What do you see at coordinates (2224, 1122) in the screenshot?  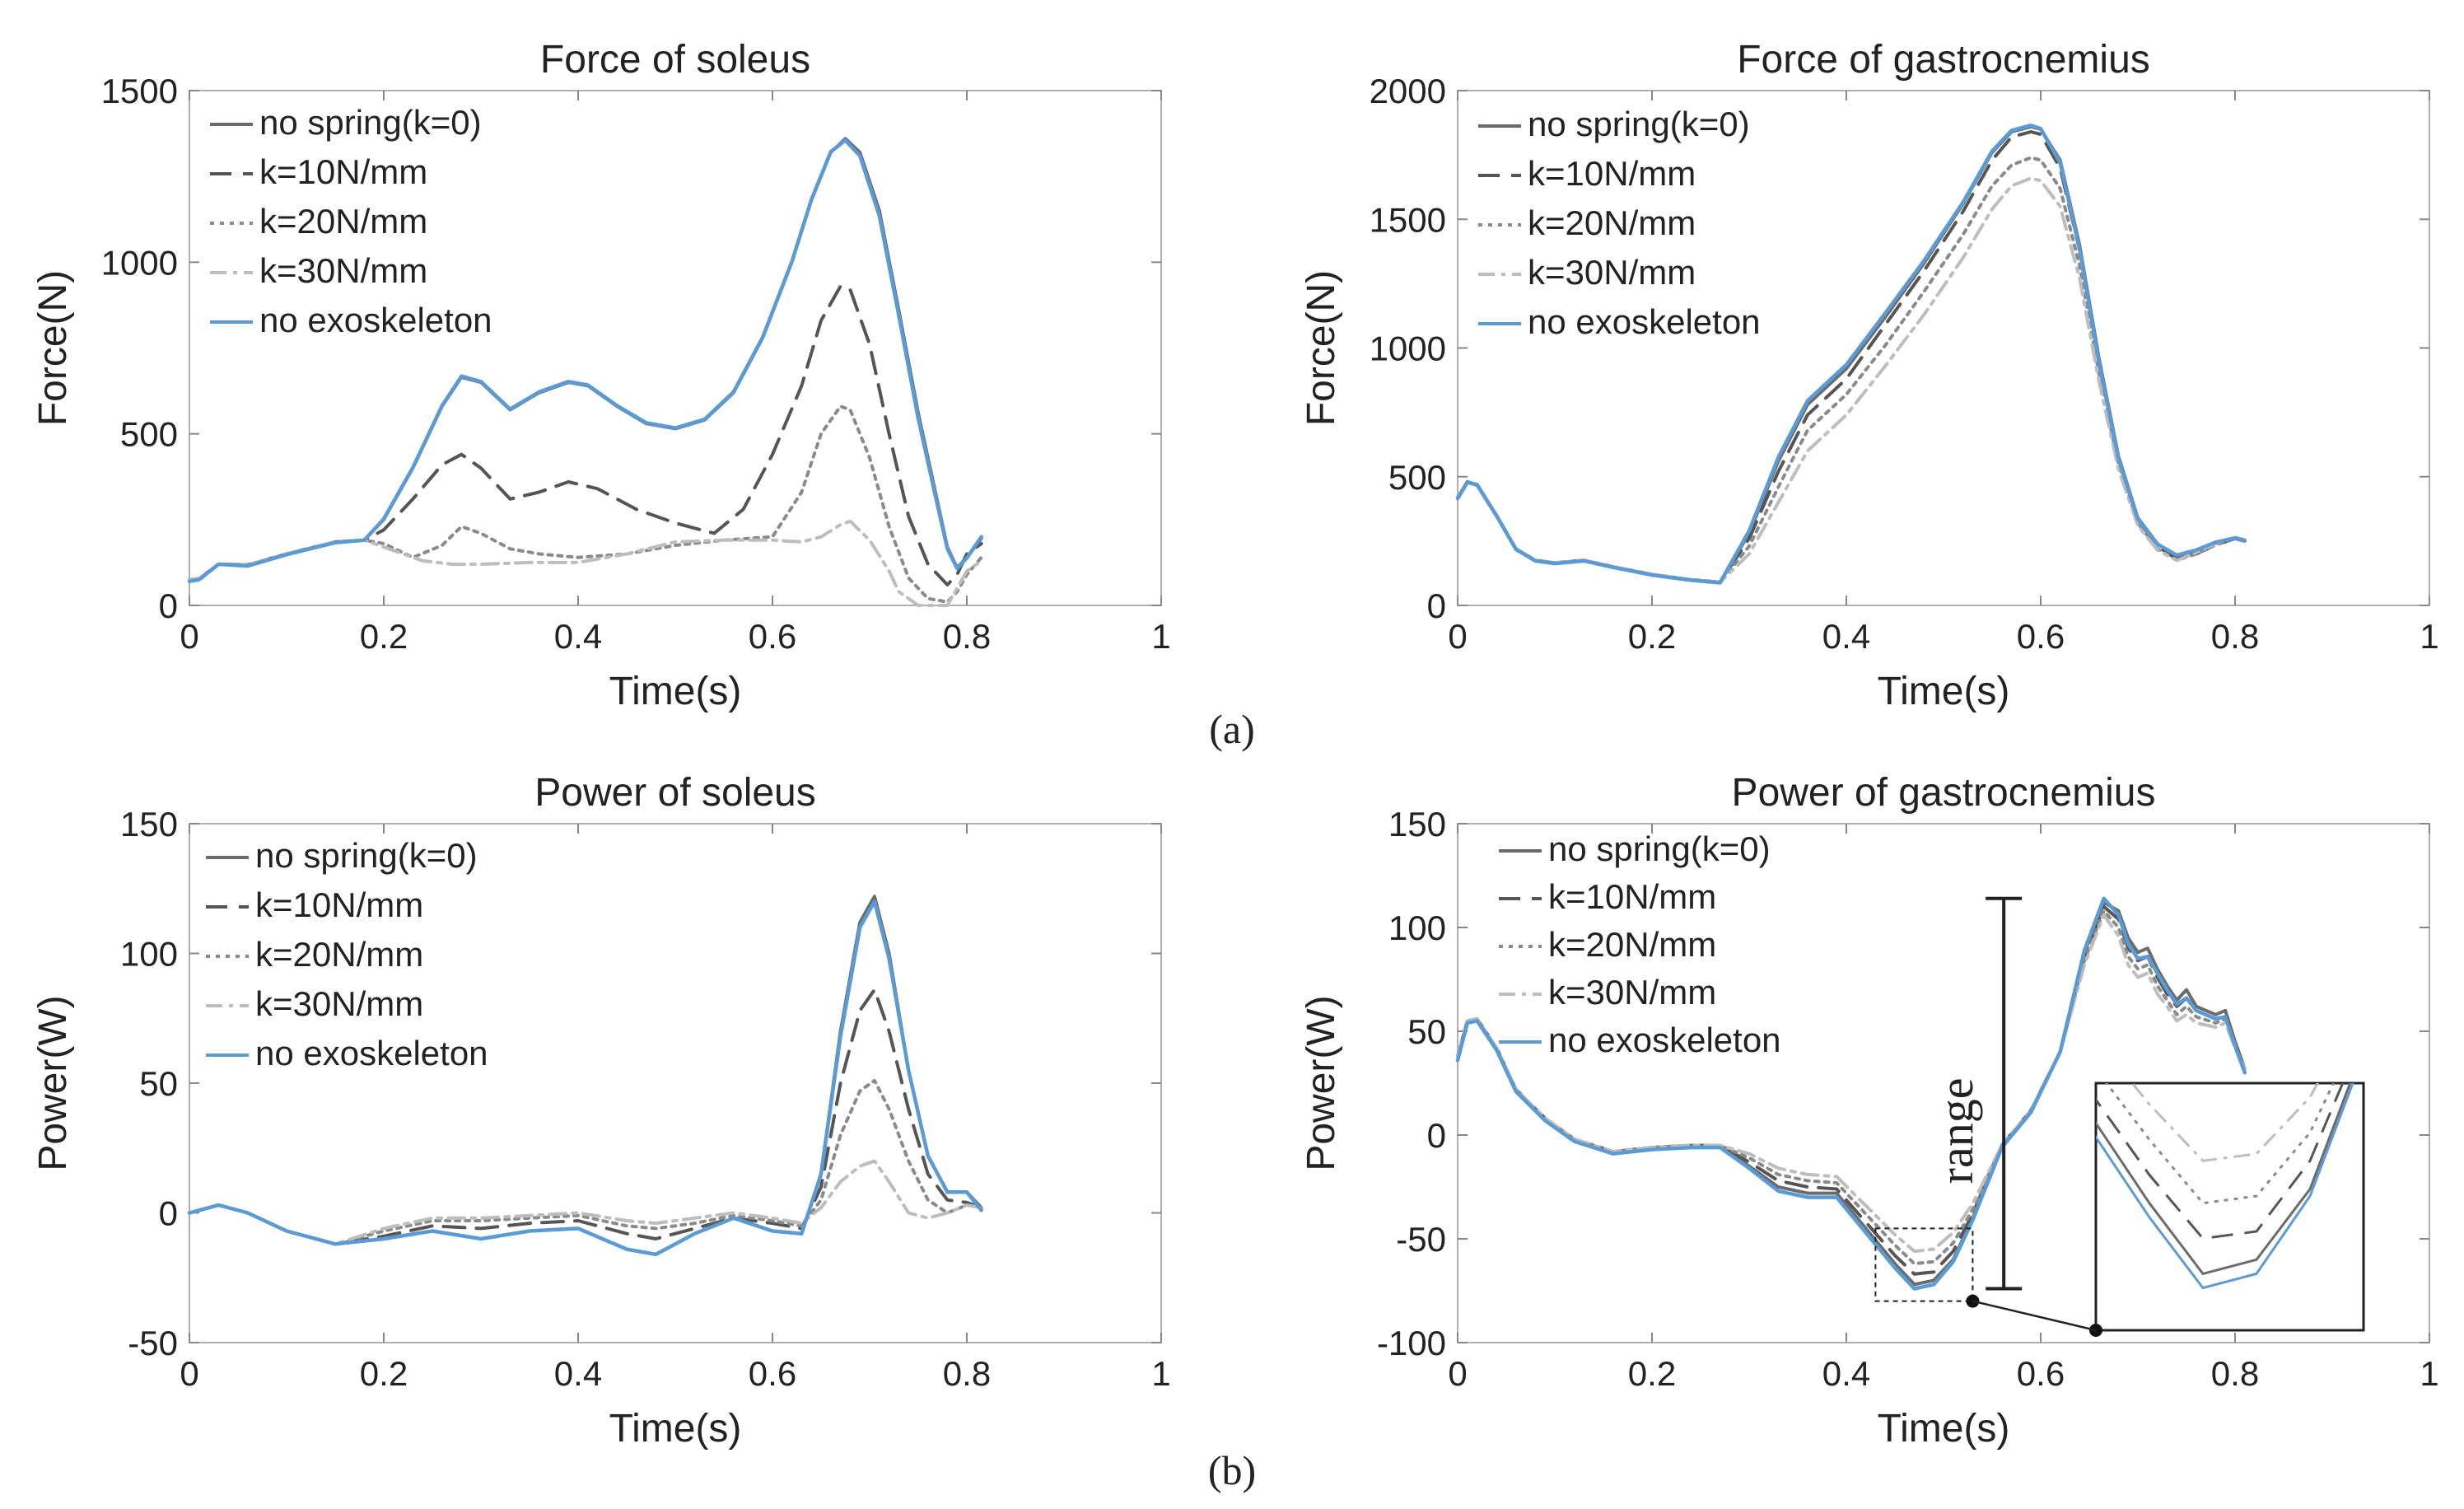 I see `inset-line-k-30n-mm` at bounding box center [2224, 1122].